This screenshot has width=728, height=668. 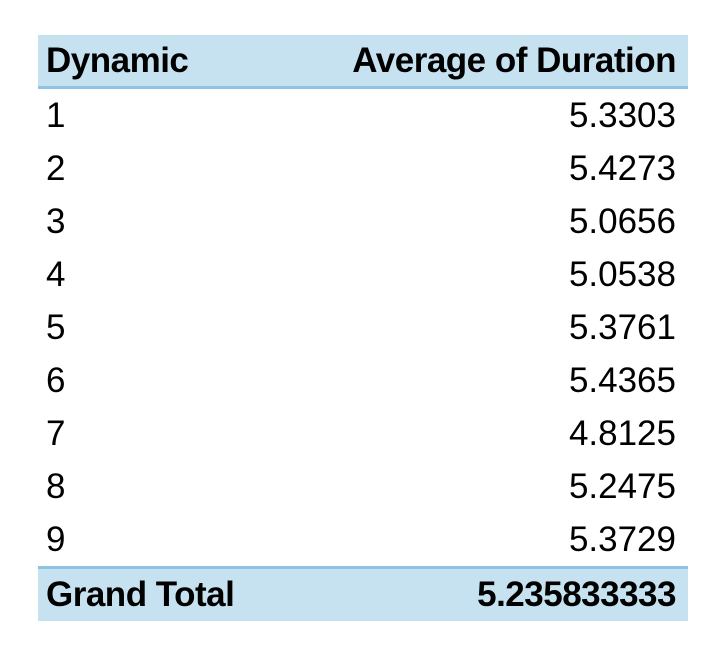 What do you see at coordinates (622, 168) in the screenshot?
I see `row-value: 5.4273` at bounding box center [622, 168].